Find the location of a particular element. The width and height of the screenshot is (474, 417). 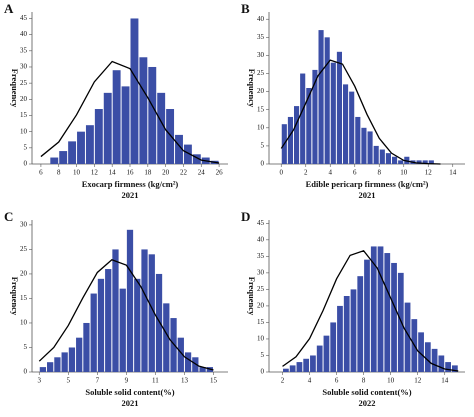

x-tick-label: 24 is located at coordinates (202, 173).